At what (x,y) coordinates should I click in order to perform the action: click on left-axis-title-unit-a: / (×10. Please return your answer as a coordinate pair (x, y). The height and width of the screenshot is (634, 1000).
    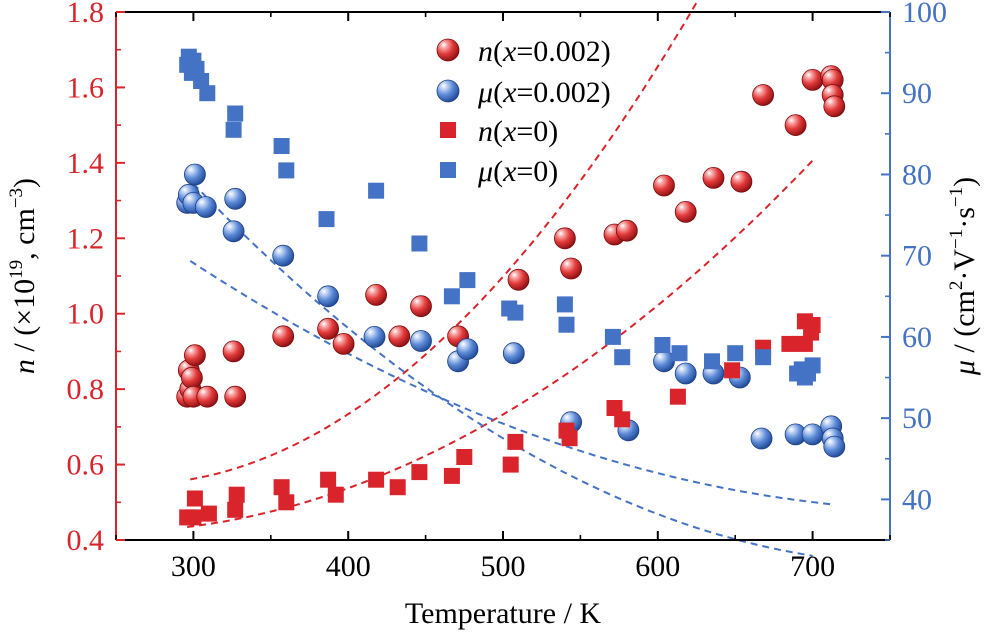
    Looking at the image, I should click on (24, 319).